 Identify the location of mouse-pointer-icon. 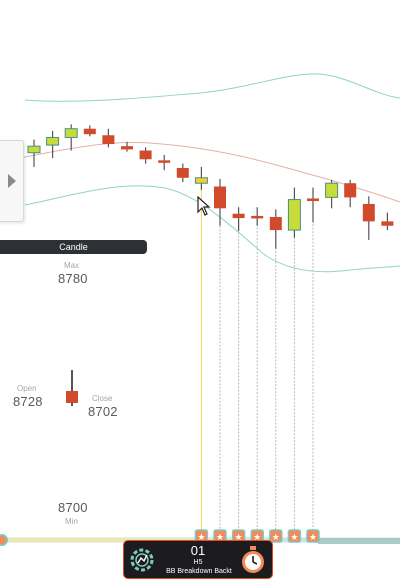
(204, 206).